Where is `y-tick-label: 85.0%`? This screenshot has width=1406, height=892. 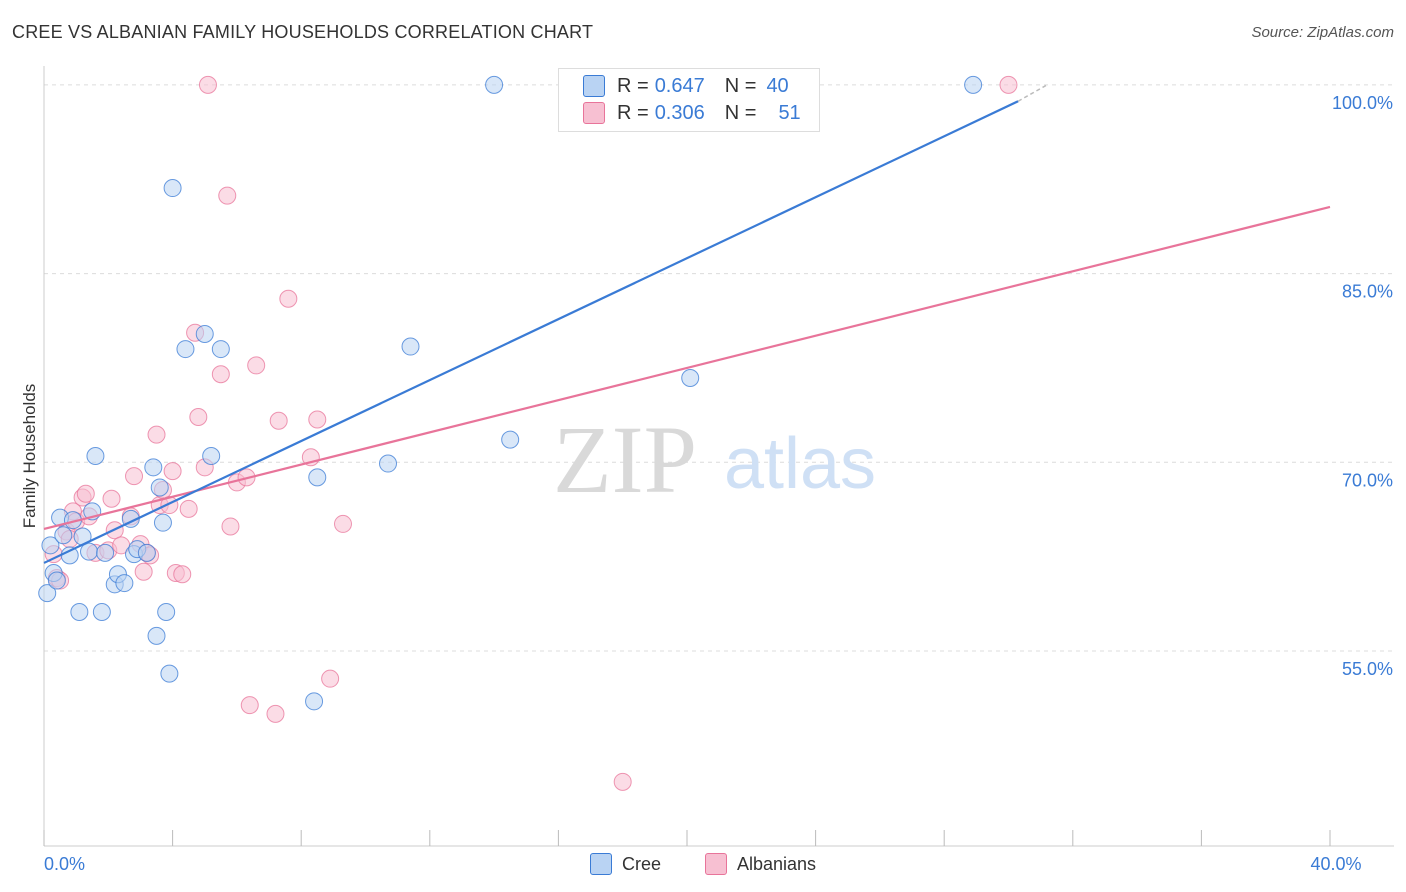 y-tick-label: 85.0% is located at coordinates (1367, 292).